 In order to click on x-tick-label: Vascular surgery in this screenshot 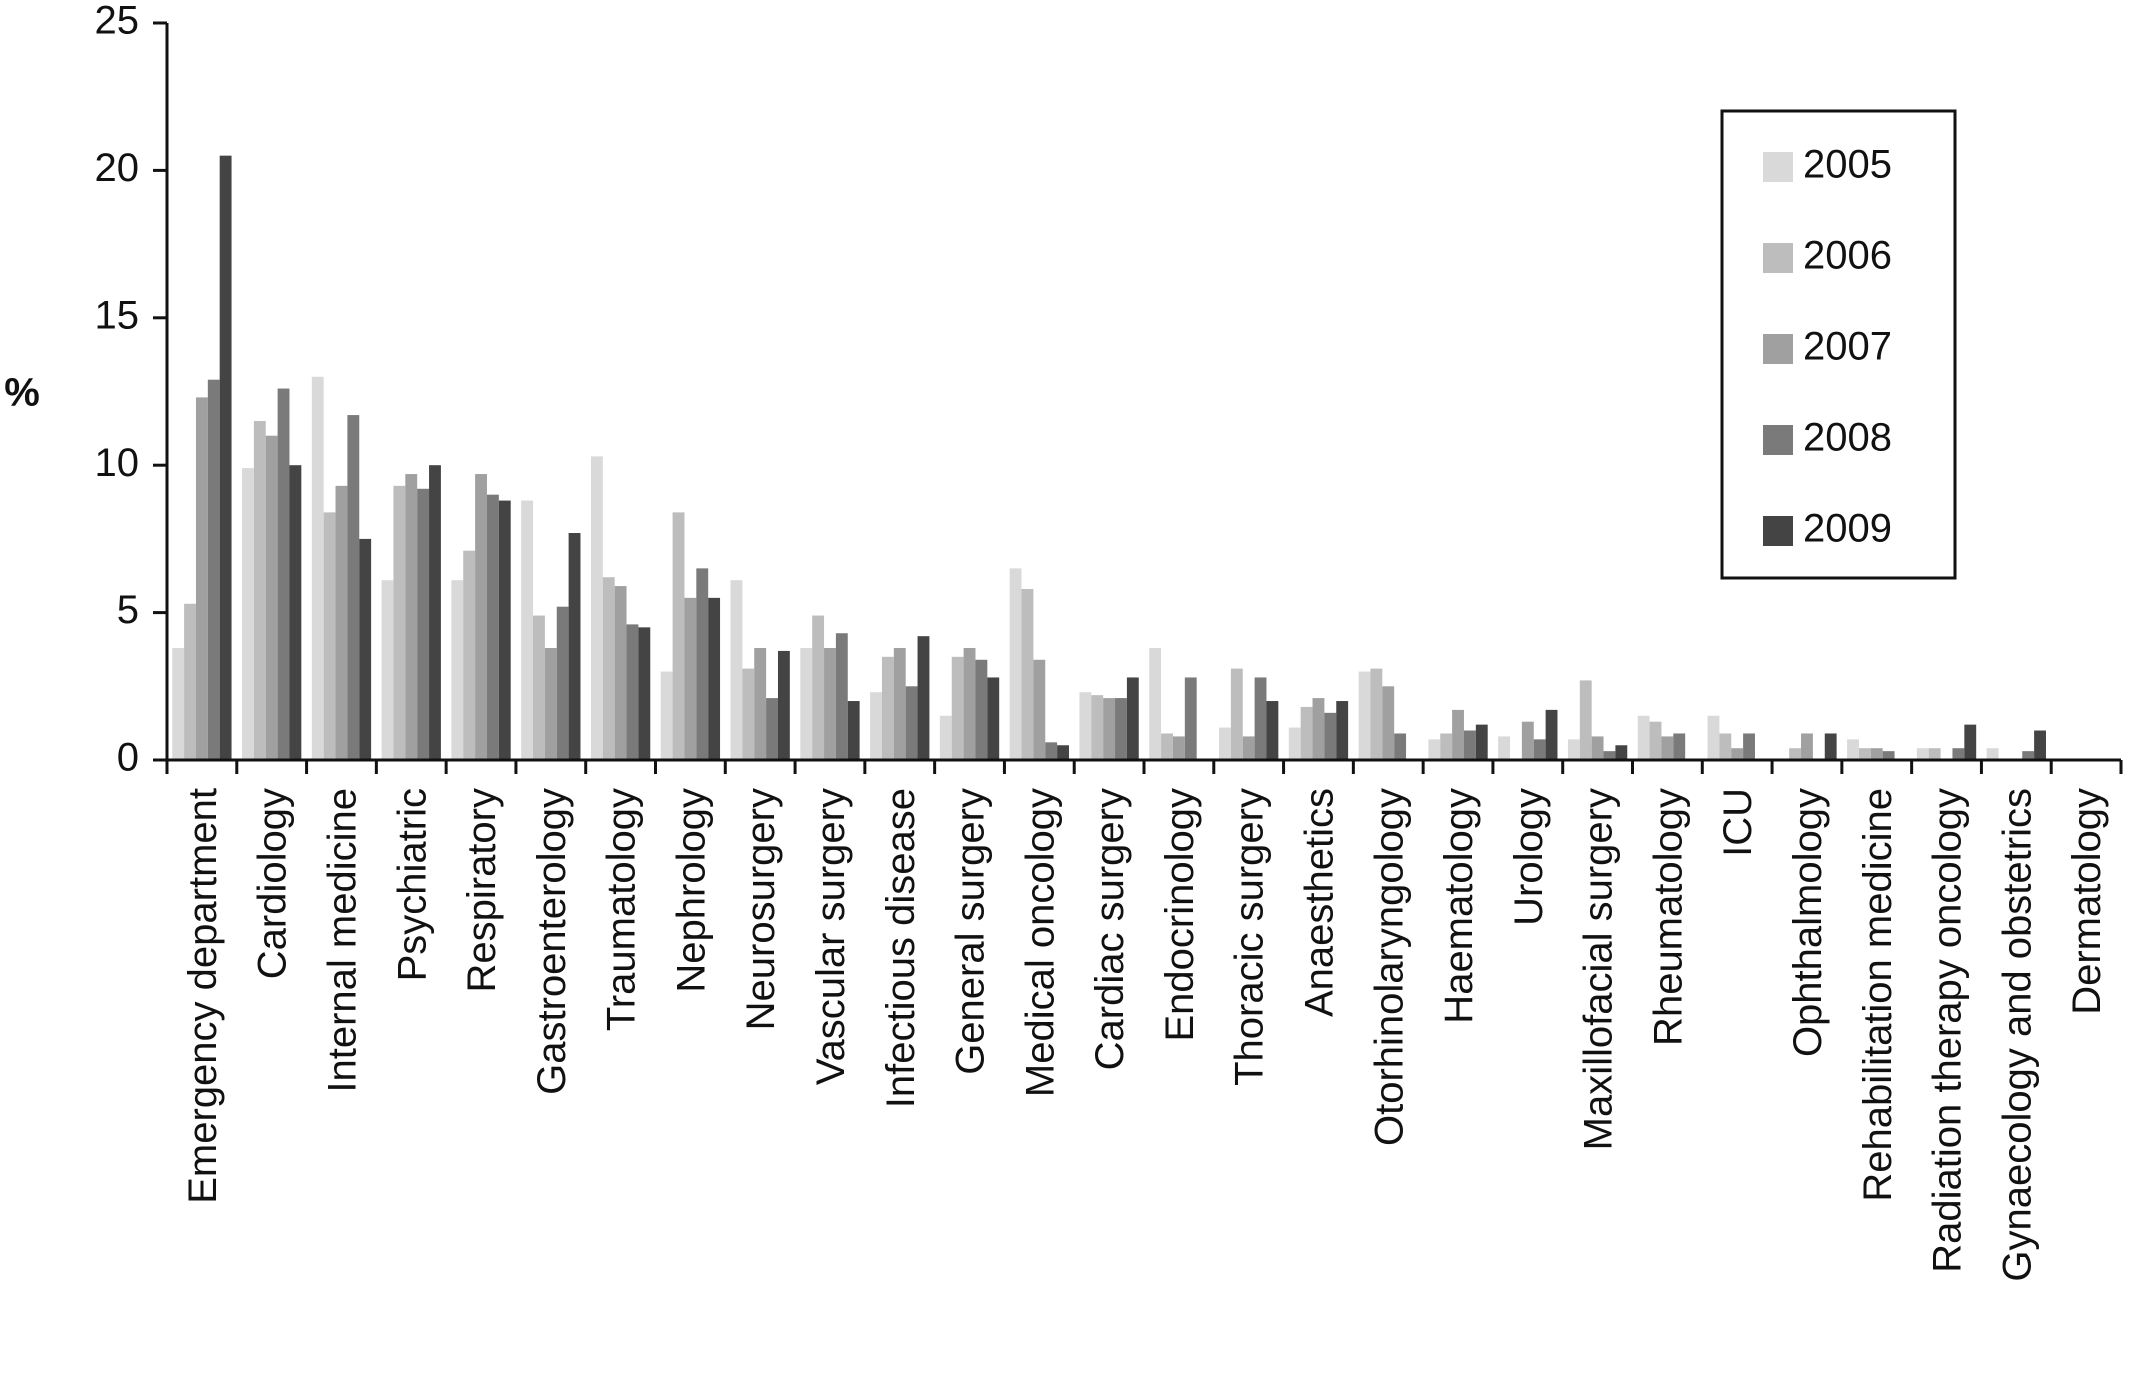, I will do `click(831, 936)`.